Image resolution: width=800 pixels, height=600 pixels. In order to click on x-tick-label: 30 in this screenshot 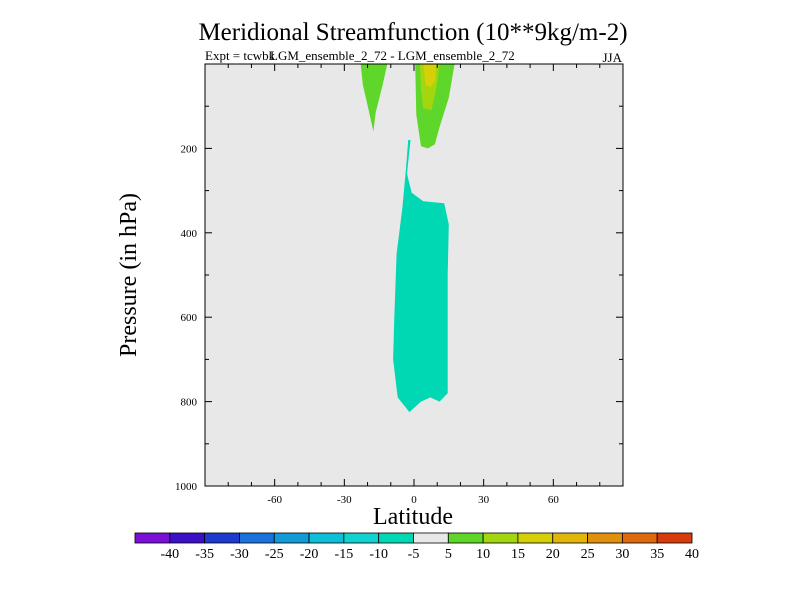, I will do `click(484, 500)`.